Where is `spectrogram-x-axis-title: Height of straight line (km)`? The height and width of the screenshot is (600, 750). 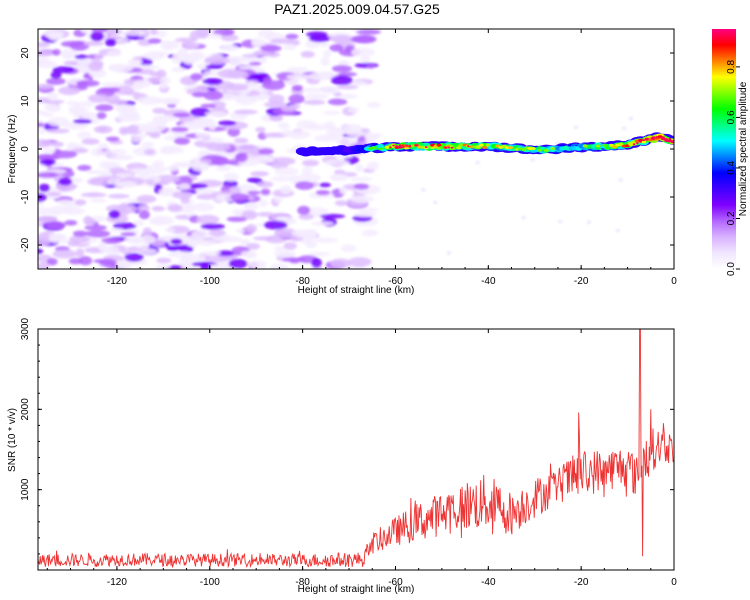 spectrogram-x-axis-title: Height of straight line (km) is located at coordinates (356, 290).